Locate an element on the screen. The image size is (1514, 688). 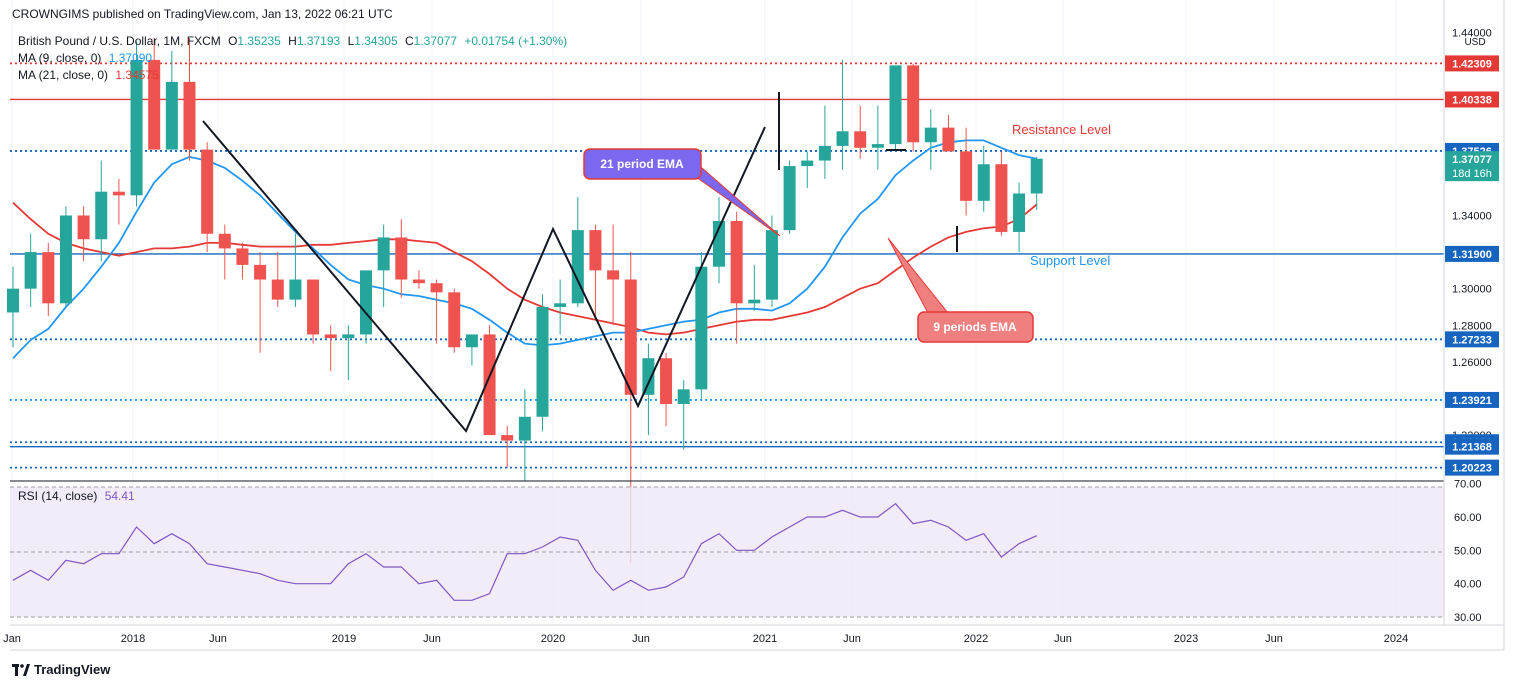
price-tick-label: 1.26000 is located at coordinates (1472, 363).